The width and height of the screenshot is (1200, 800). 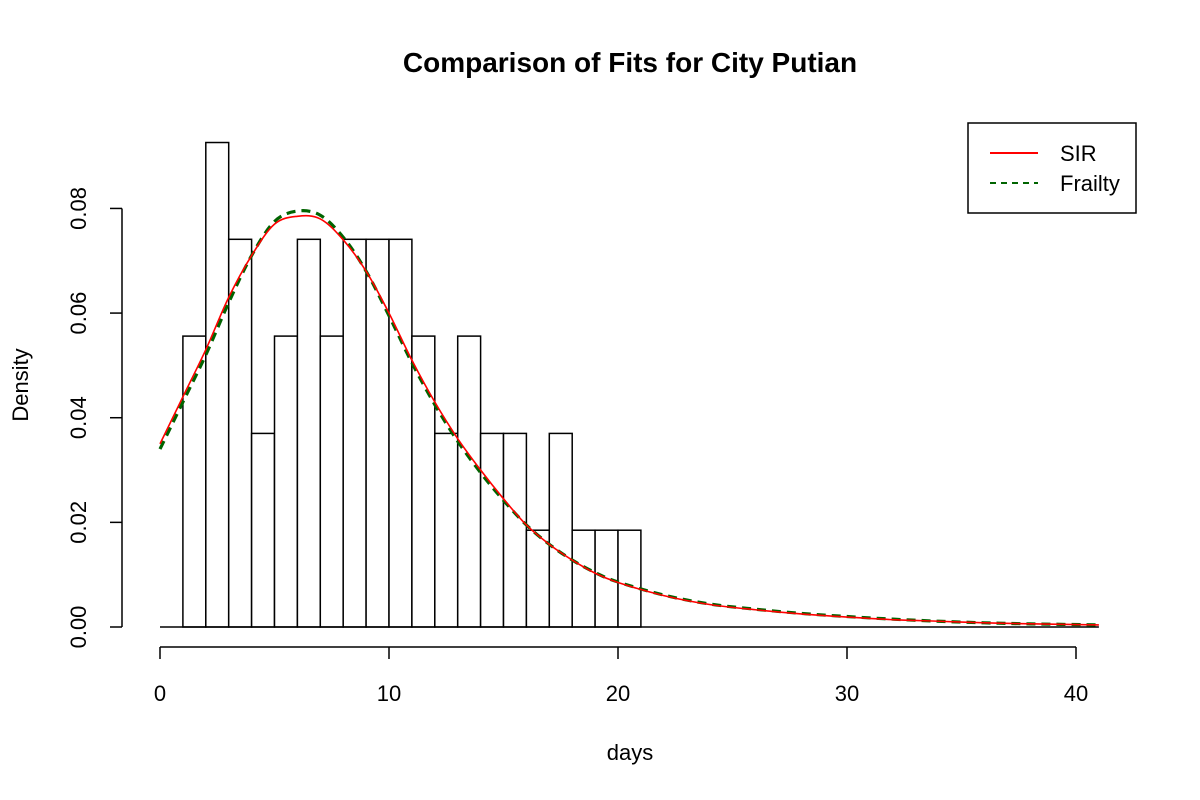 What do you see at coordinates (78, 417) in the screenshot?
I see `y-tick-label: 0.04` at bounding box center [78, 417].